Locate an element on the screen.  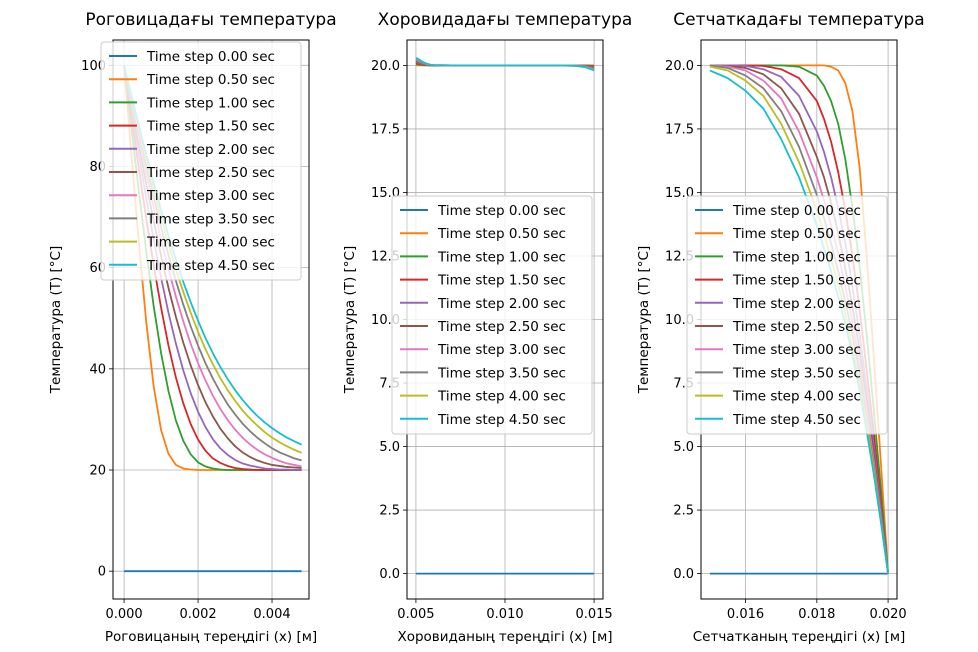
chart-2-legend-label-9: Time step 4.50 sec is located at coordinates (796, 420).